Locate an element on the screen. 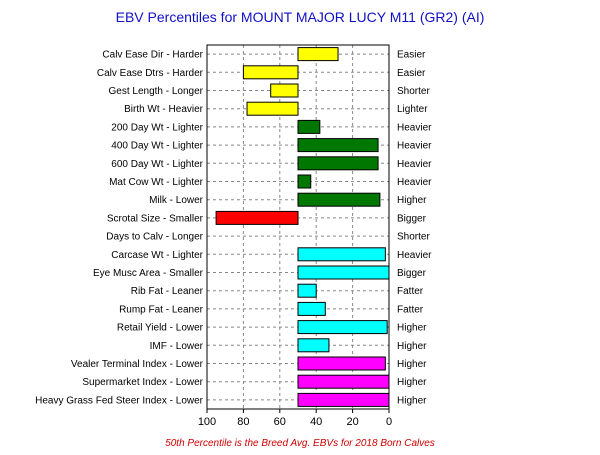 This screenshot has width=600, height=455. row-direction-label: Lighter is located at coordinates (412, 109).